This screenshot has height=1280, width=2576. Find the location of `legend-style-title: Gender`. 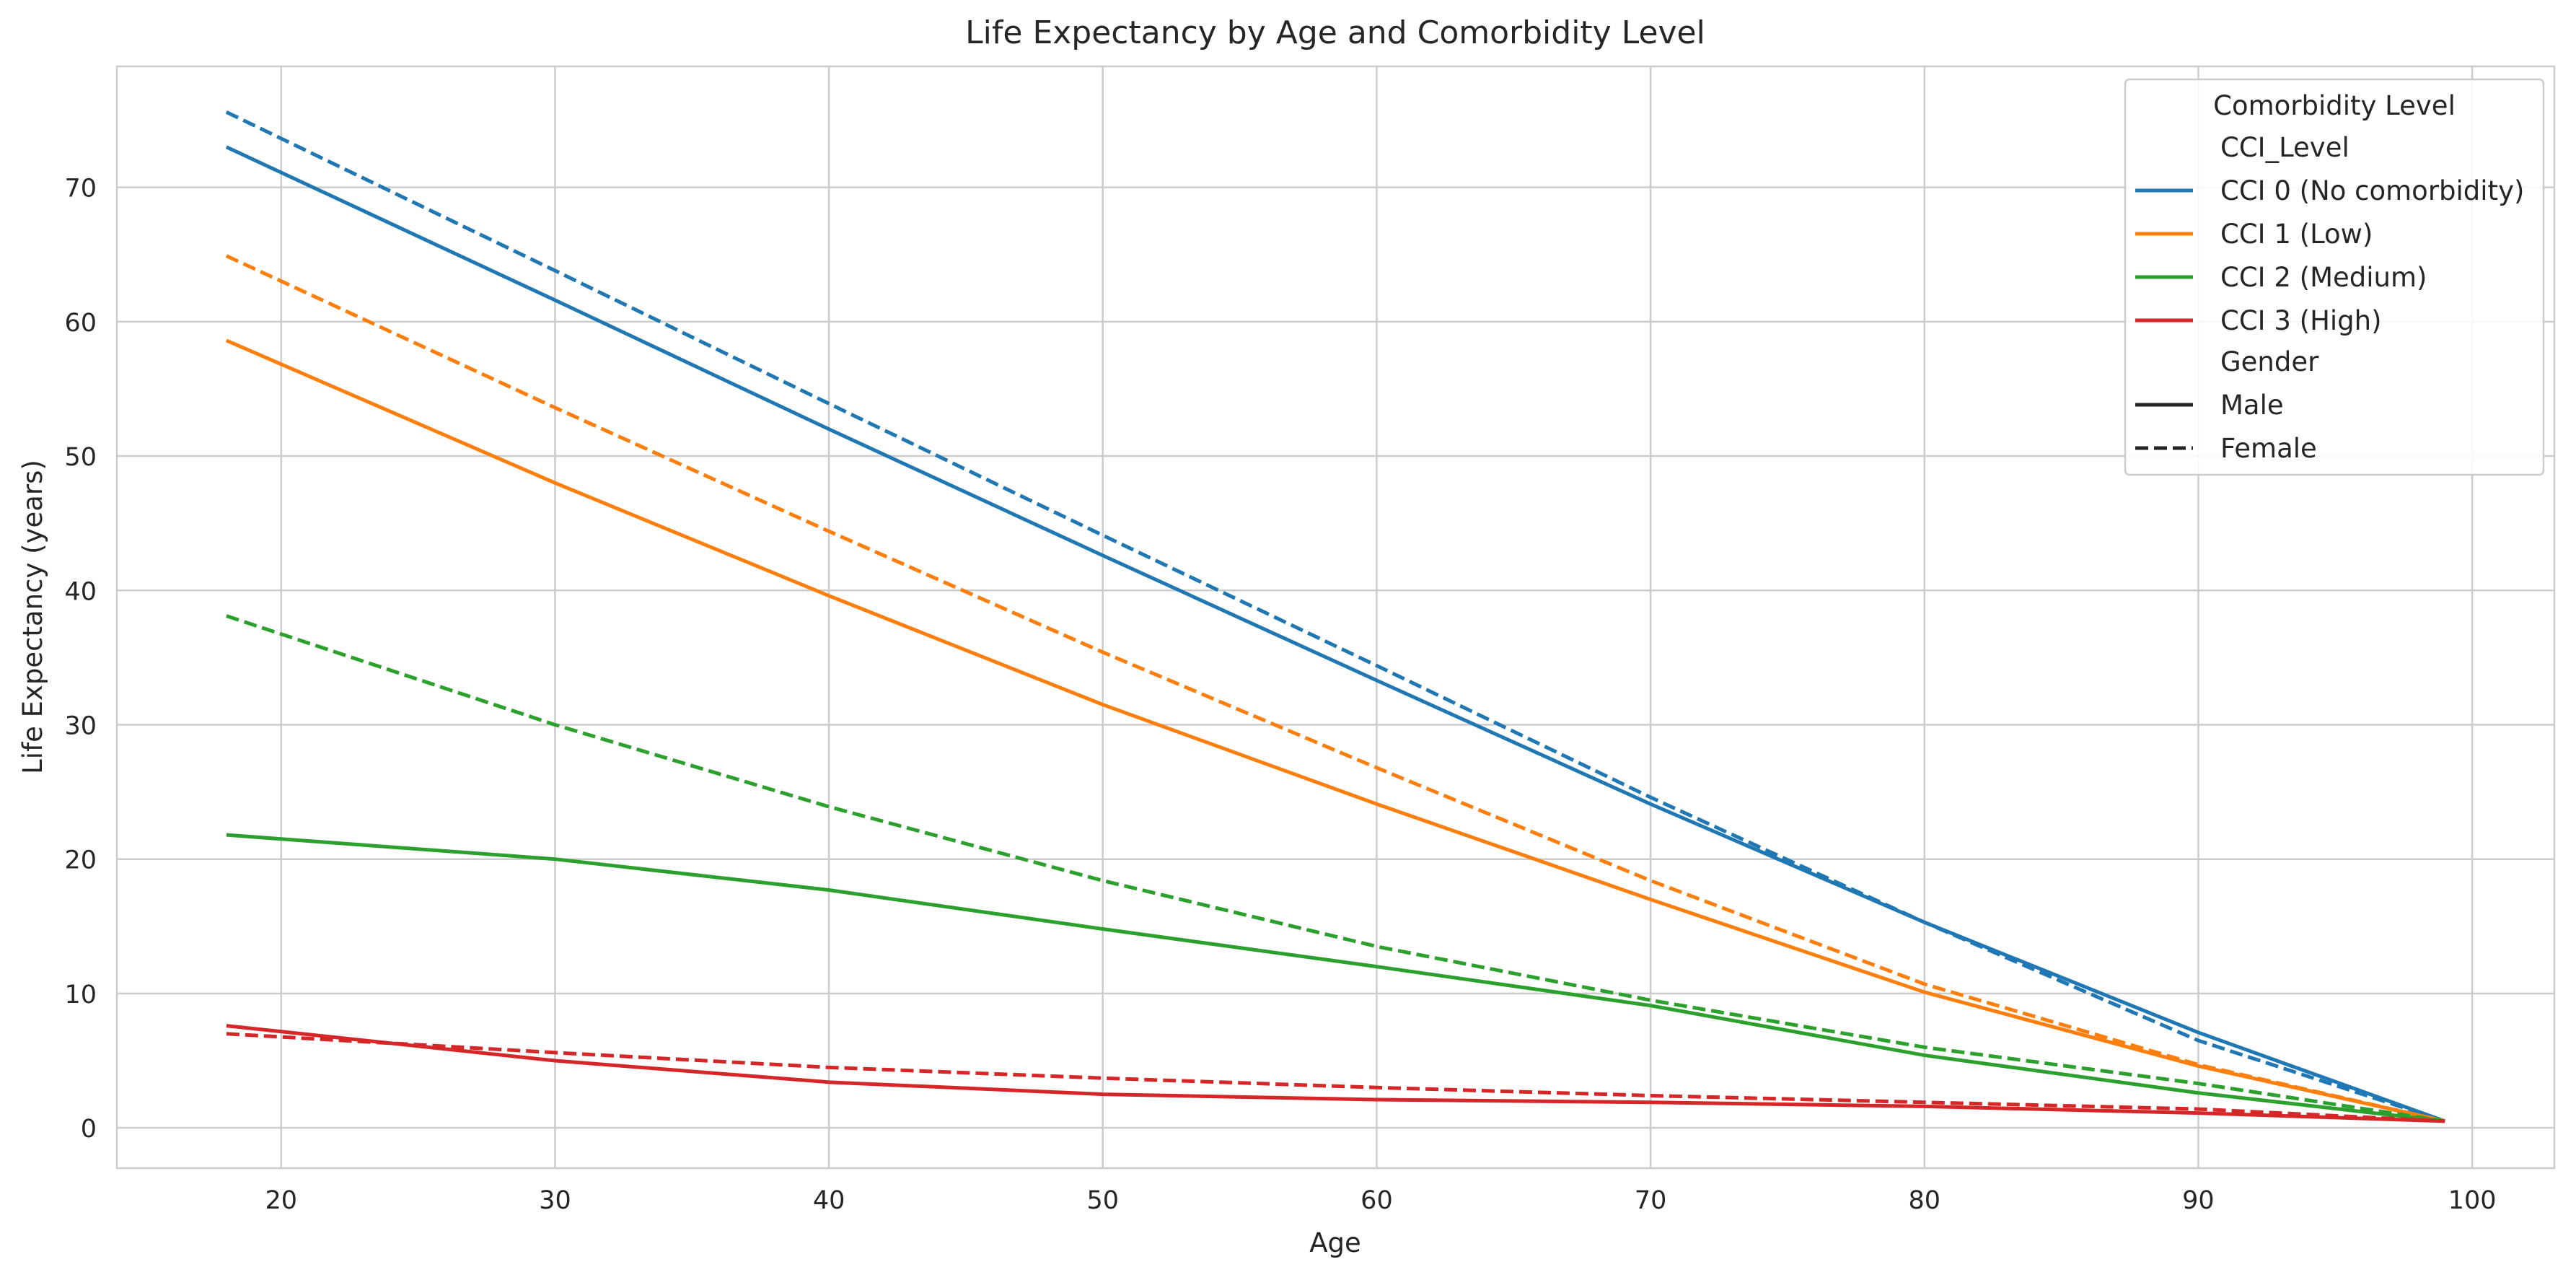

legend-style-title: Gender is located at coordinates (2269, 361).